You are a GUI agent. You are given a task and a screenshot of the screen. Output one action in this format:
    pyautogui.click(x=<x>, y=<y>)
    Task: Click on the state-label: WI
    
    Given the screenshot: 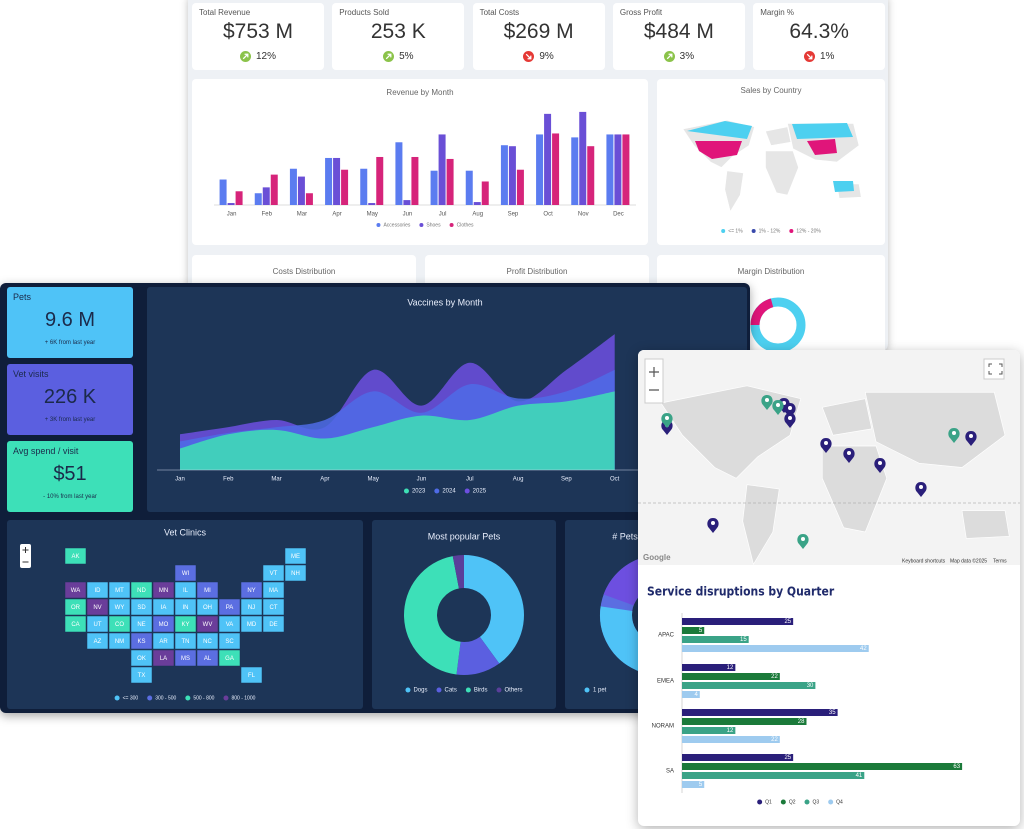 What is the action you would take?
    pyautogui.click(x=186, y=574)
    